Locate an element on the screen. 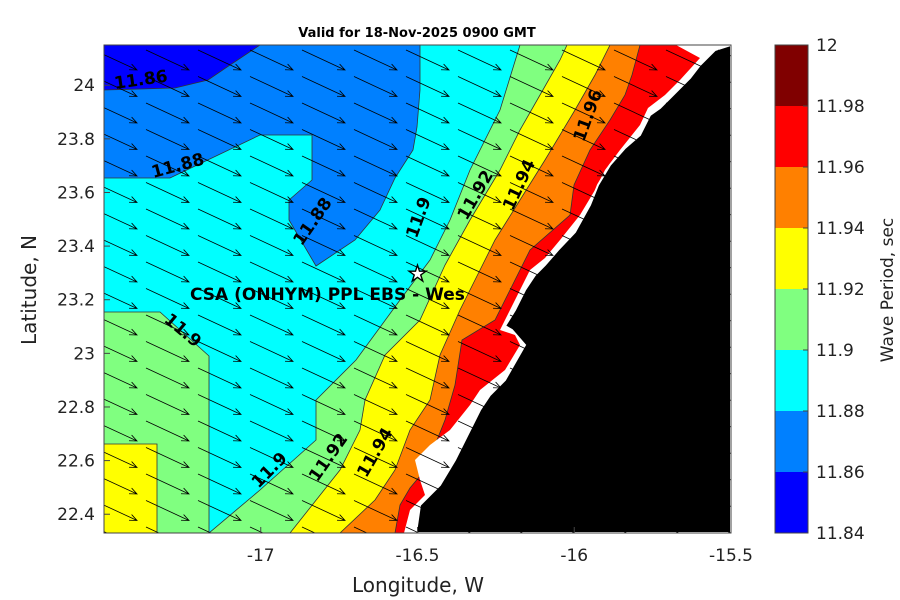 The width and height of the screenshot is (900, 600). colorbar-tick-label: 11.84 is located at coordinates (840, 534).